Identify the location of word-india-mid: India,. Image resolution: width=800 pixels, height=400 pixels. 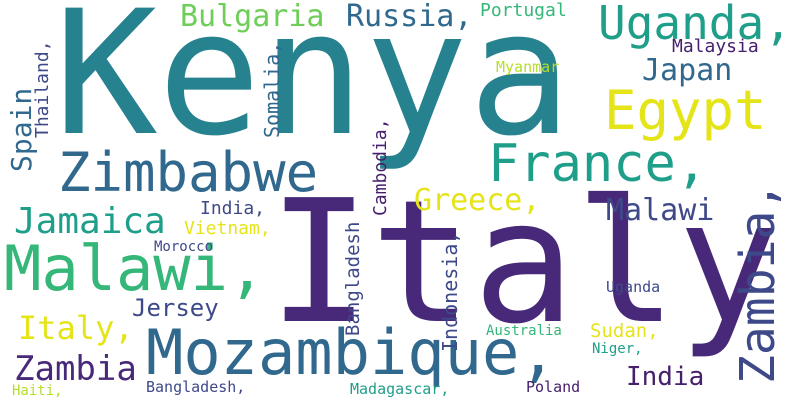
(233, 208).